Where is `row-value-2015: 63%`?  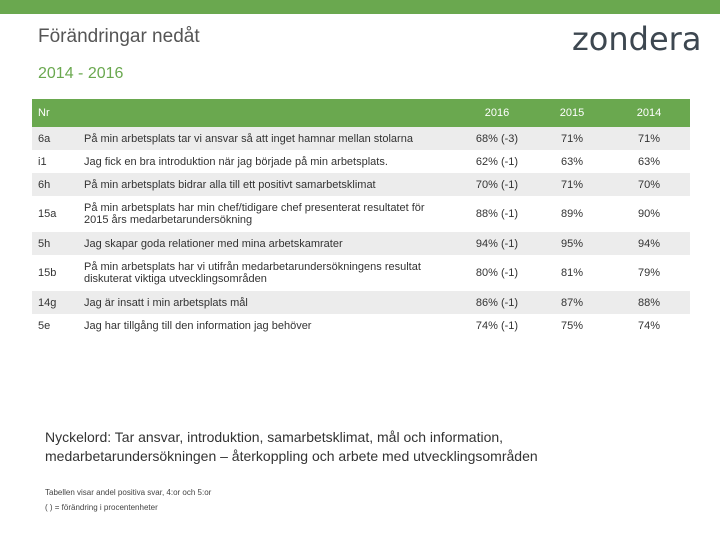 row-value-2015: 63% is located at coordinates (572, 161).